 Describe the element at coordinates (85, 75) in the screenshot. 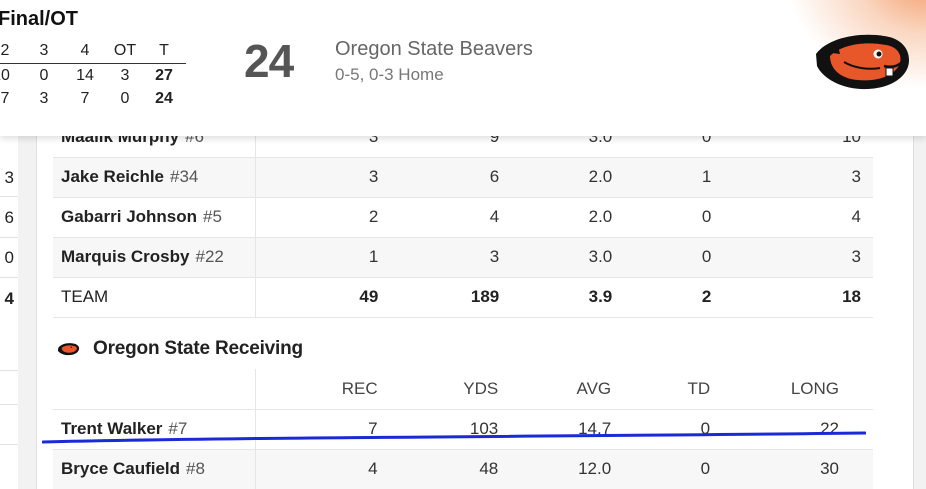

I see `period-score: 14` at that location.